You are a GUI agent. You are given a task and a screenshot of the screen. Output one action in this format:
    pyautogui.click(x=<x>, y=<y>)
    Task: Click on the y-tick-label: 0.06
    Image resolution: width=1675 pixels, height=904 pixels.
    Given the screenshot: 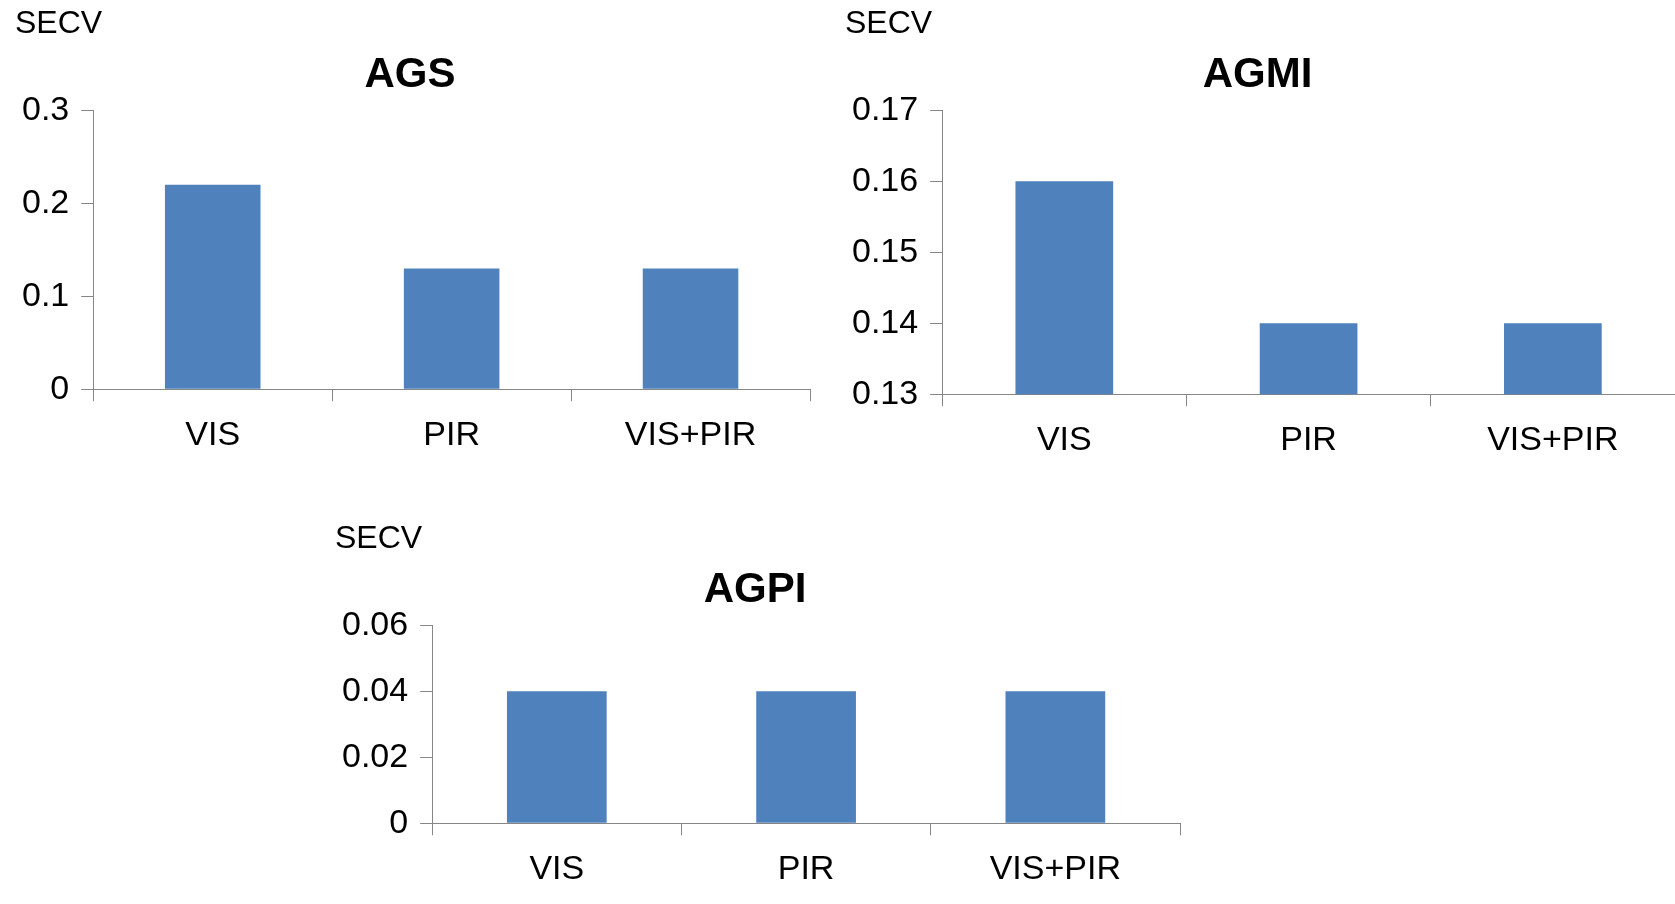 What is the action you would take?
    pyautogui.click(x=375, y=622)
    